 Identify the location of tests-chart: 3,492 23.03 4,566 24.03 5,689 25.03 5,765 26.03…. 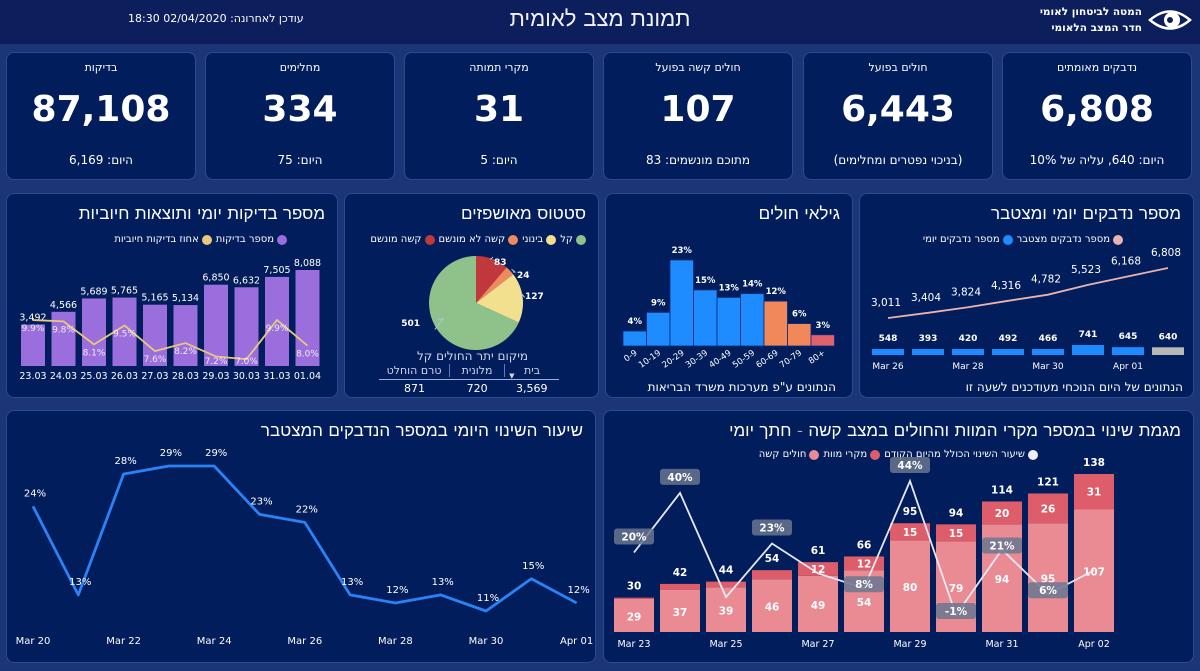
(170, 320).